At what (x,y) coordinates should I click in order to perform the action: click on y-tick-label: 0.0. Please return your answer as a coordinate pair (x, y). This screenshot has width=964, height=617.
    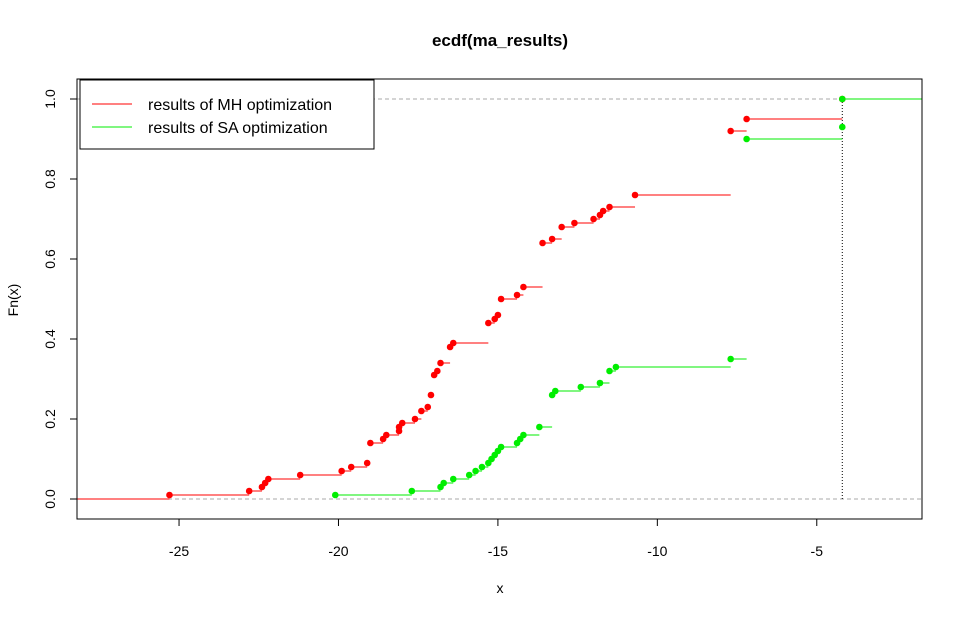
    Looking at the image, I should click on (50, 499).